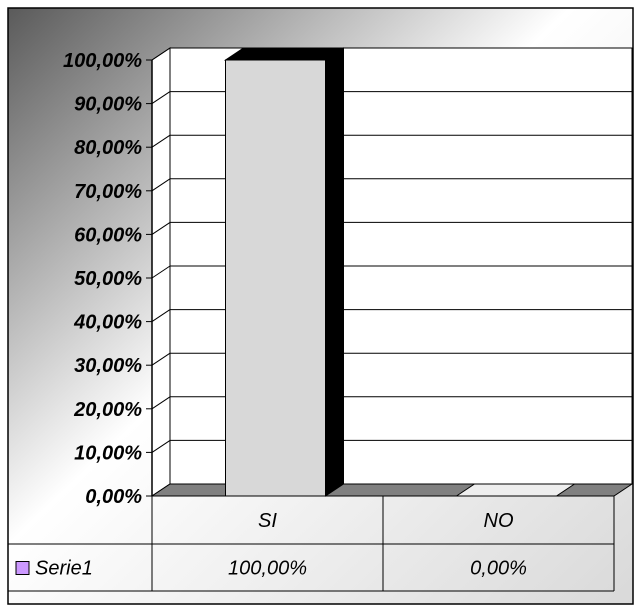 The height and width of the screenshot is (609, 643). What do you see at coordinates (107, 410) in the screenshot?
I see `y-tick-label: 20,00%` at bounding box center [107, 410].